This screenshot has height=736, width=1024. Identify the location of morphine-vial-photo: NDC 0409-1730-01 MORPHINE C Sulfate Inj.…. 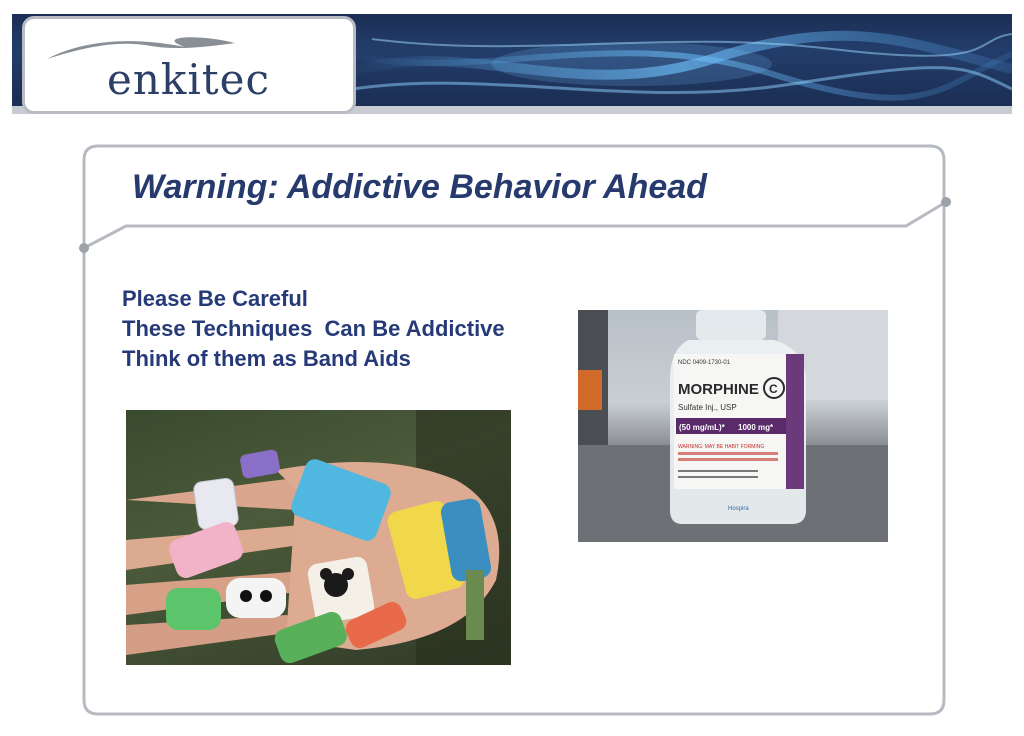
(733, 426).